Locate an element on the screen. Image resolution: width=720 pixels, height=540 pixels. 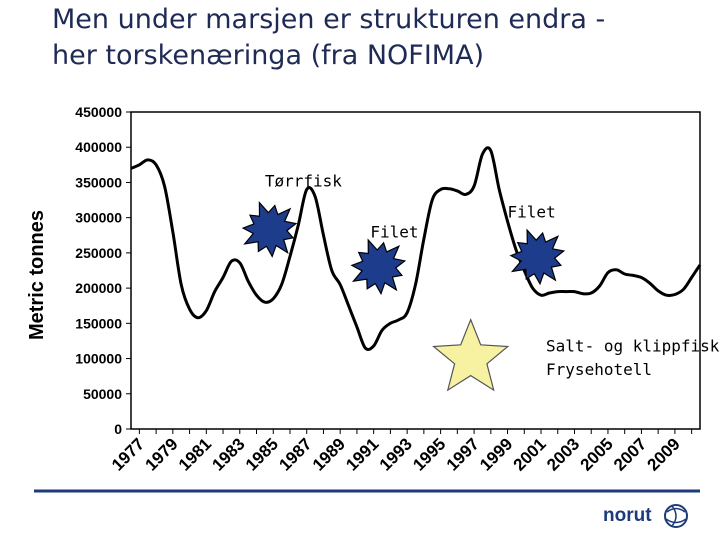
x-tick-label: 1985 is located at coordinates (262, 454).